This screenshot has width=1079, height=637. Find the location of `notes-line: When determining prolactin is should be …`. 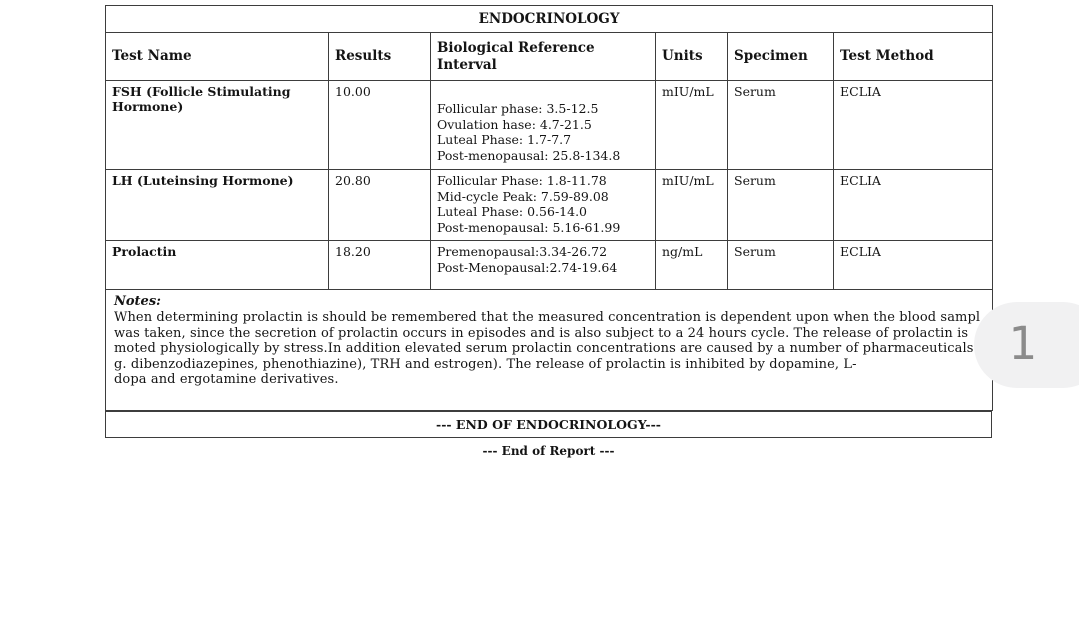

notes-line: When determining prolactin is should be … is located at coordinates (547, 317).